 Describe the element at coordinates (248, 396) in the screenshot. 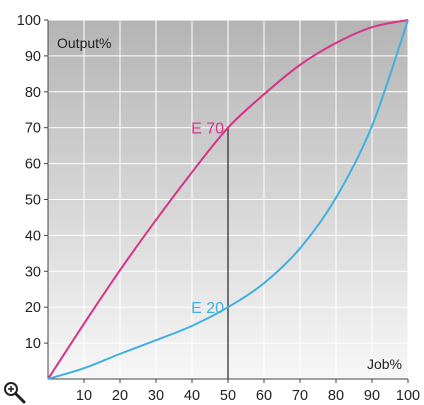

I see `x-tick-labels: 10 20 30 40 50 60 70 80 90 100` at that location.